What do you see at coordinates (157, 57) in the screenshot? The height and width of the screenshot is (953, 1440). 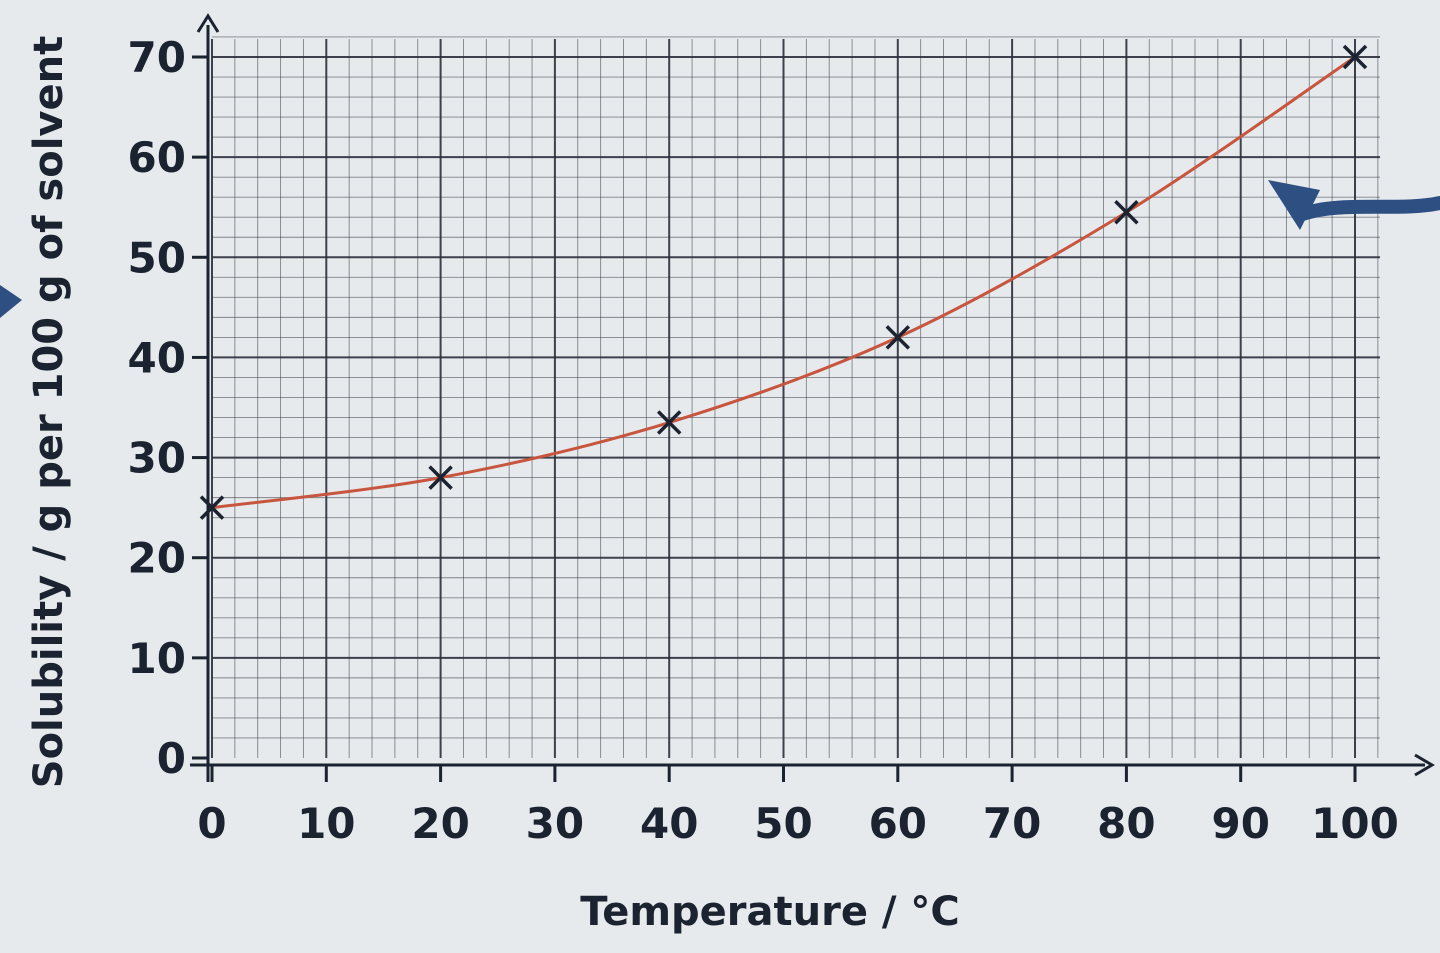 I see `y-tick-label: 70` at bounding box center [157, 57].